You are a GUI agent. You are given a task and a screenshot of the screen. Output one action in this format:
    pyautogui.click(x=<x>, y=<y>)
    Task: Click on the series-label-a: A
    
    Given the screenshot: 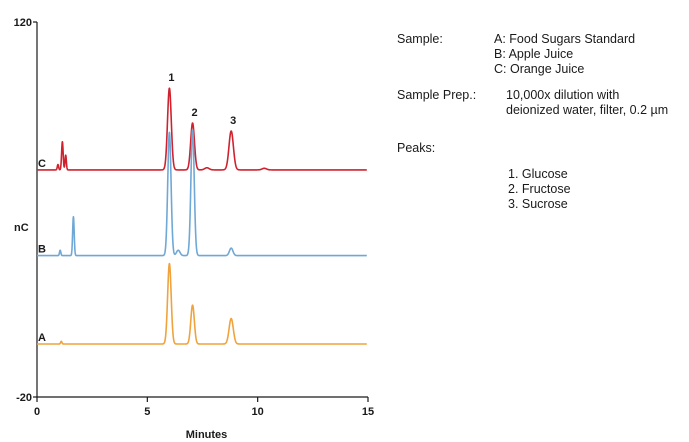 What is the action you would take?
    pyautogui.click(x=42, y=338)
    